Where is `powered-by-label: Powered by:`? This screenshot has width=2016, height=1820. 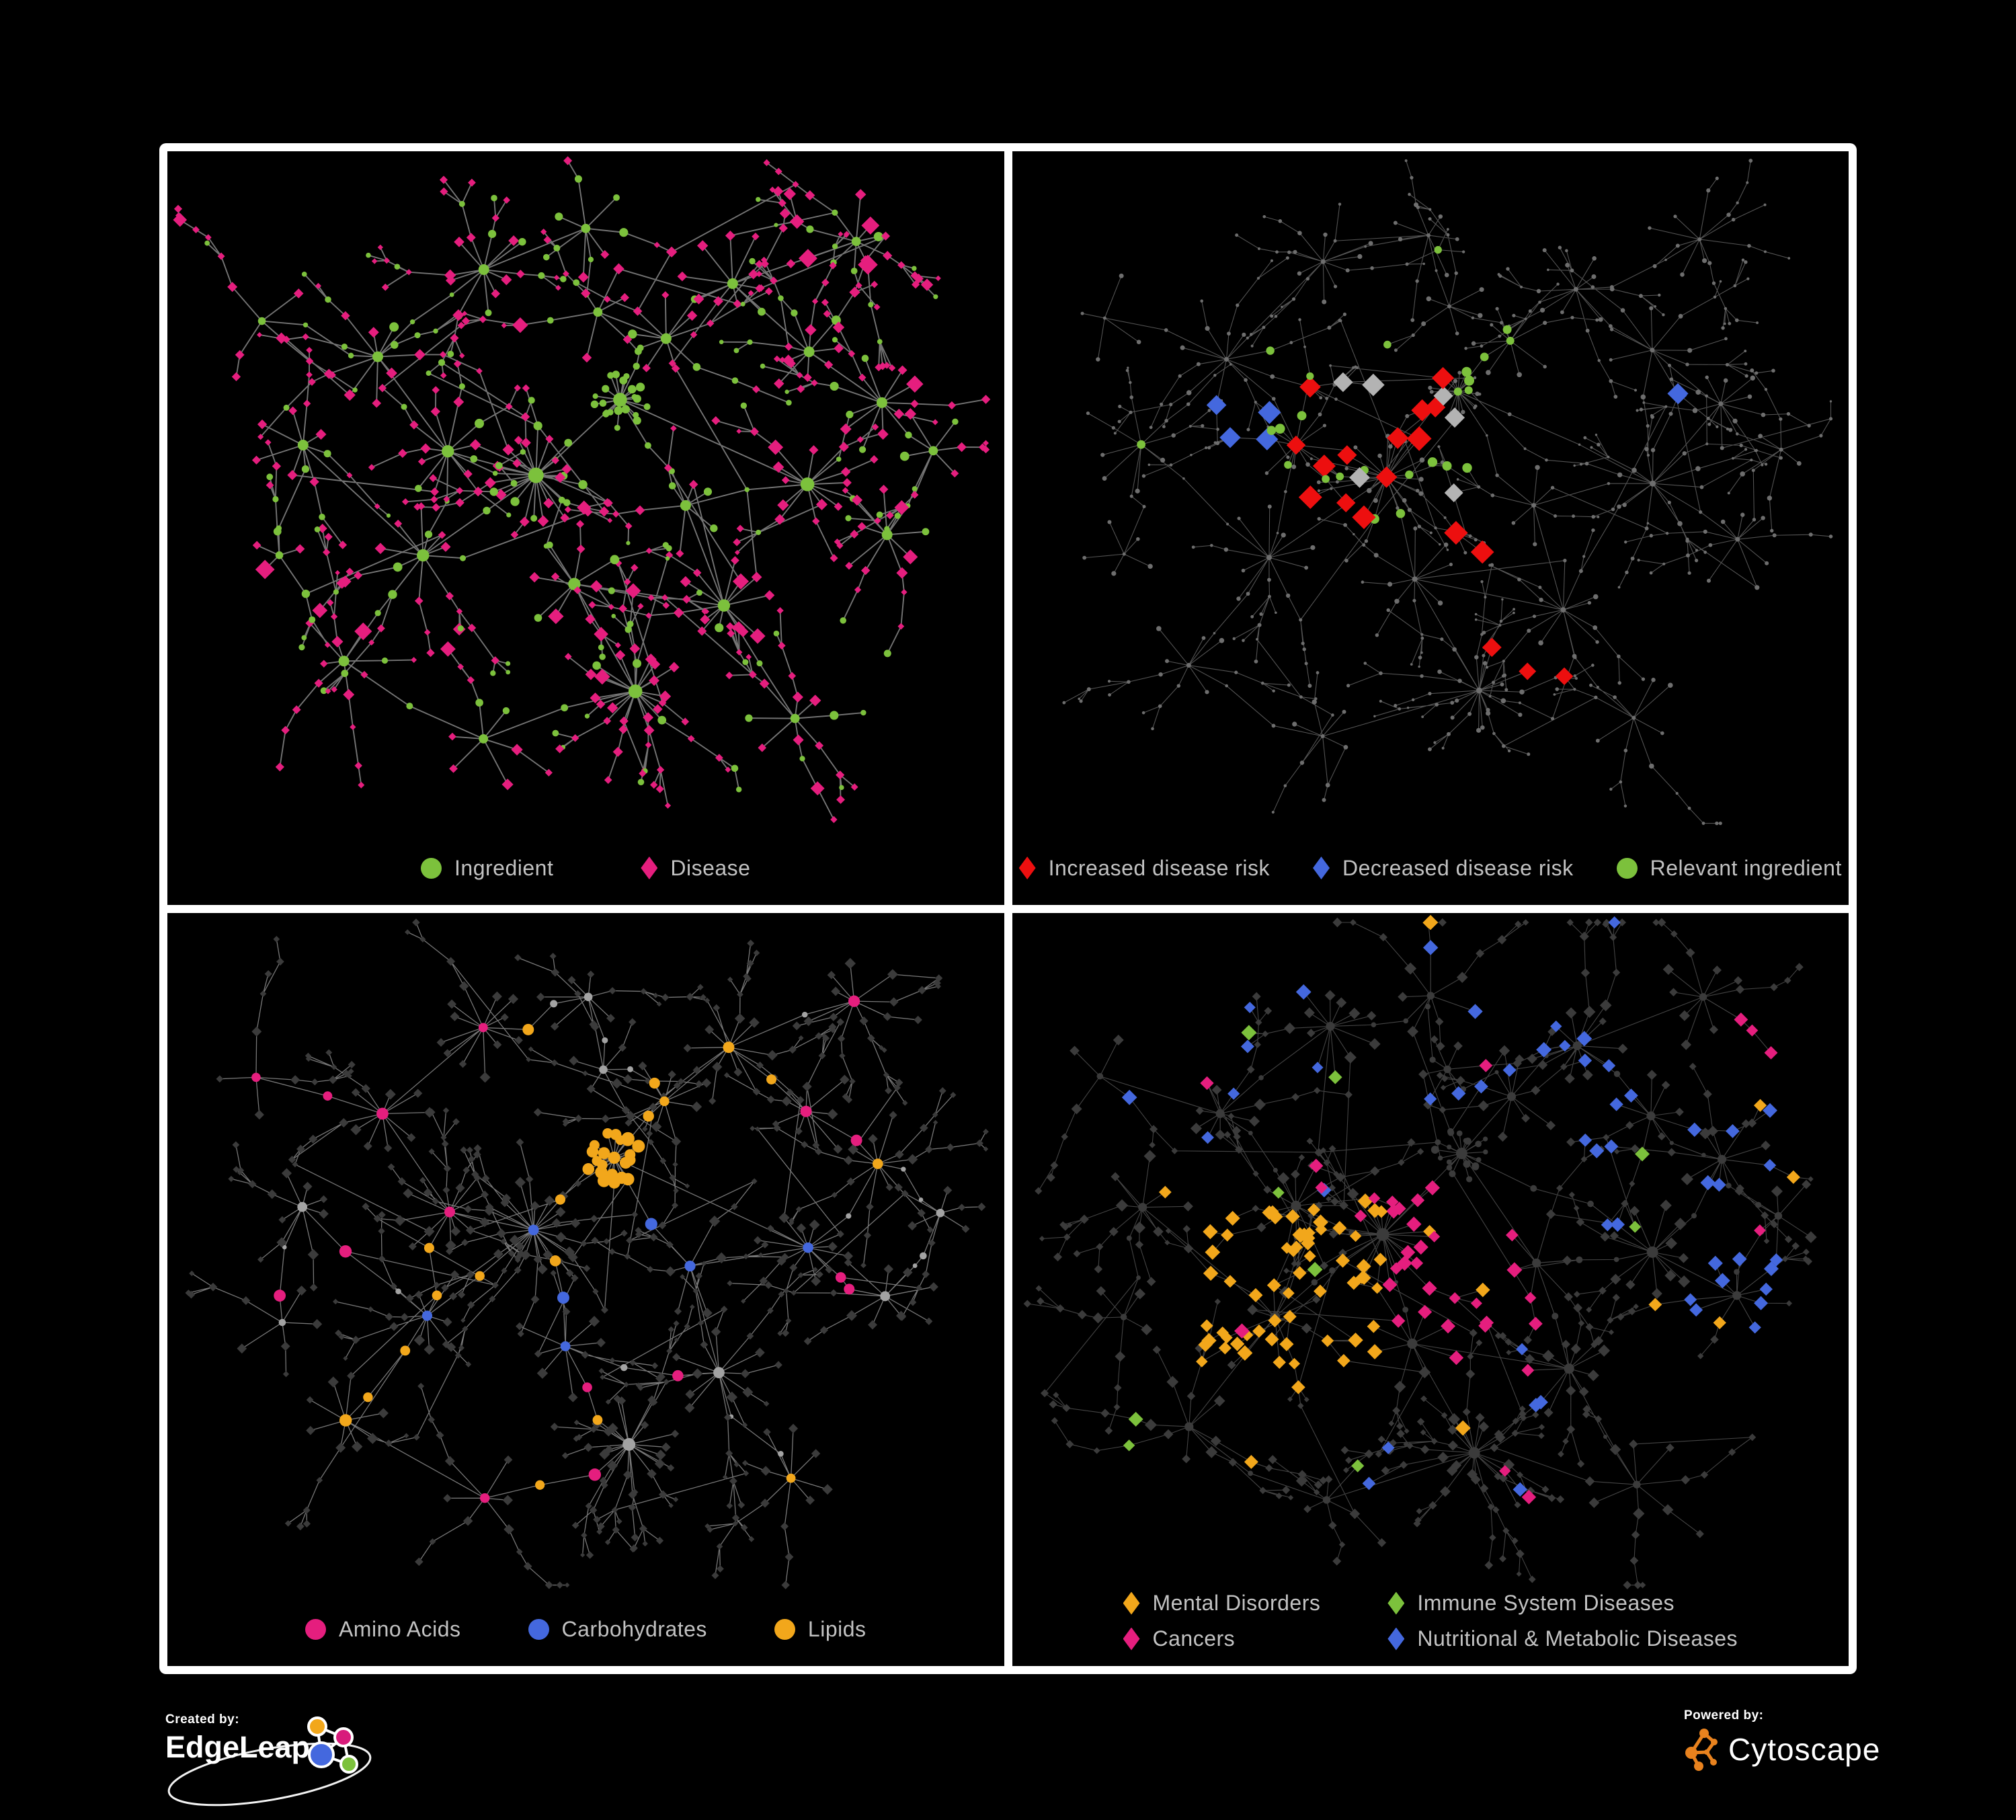 powered-by-label: Powered by: is located at coordinates (1724, 1715).